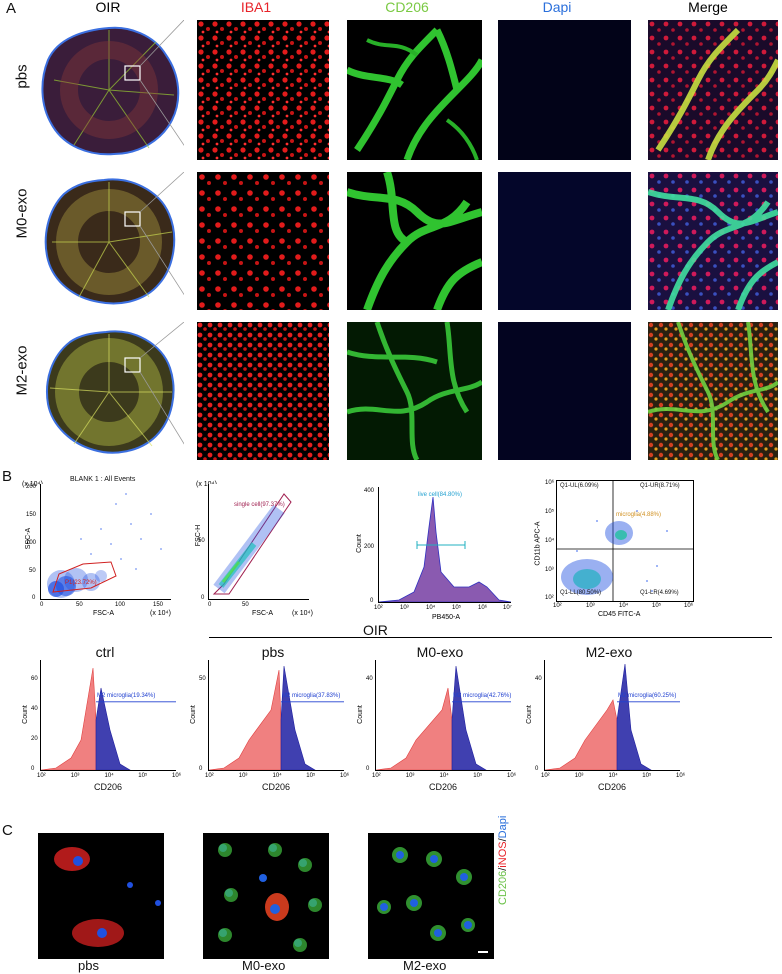 This screenshot has height=974, width=782. What do you see at coordinates (160, 613) in the screenshot?
I see `scatter1-xmult: (x 10⁴)` at bounding box center [160, 613].